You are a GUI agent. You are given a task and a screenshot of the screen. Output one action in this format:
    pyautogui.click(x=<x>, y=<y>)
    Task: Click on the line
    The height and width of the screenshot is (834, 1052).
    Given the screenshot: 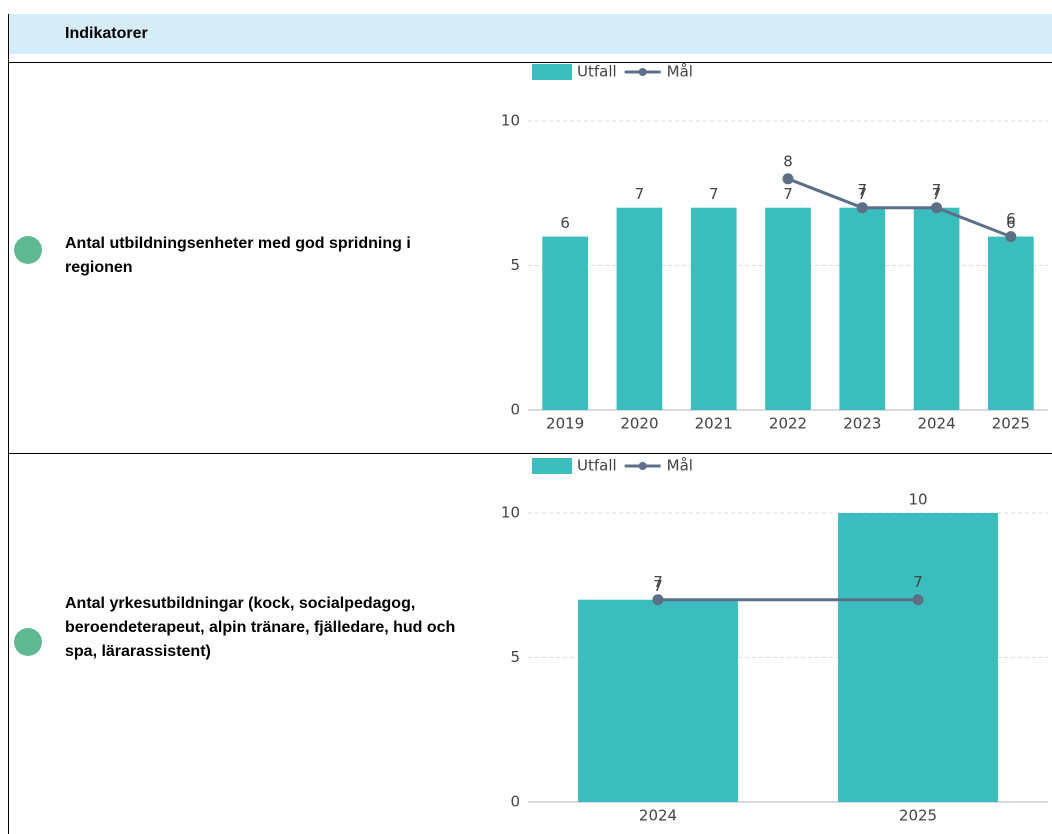 What is the action you would take?
    pyautogui.click(x=899, y=207)
    